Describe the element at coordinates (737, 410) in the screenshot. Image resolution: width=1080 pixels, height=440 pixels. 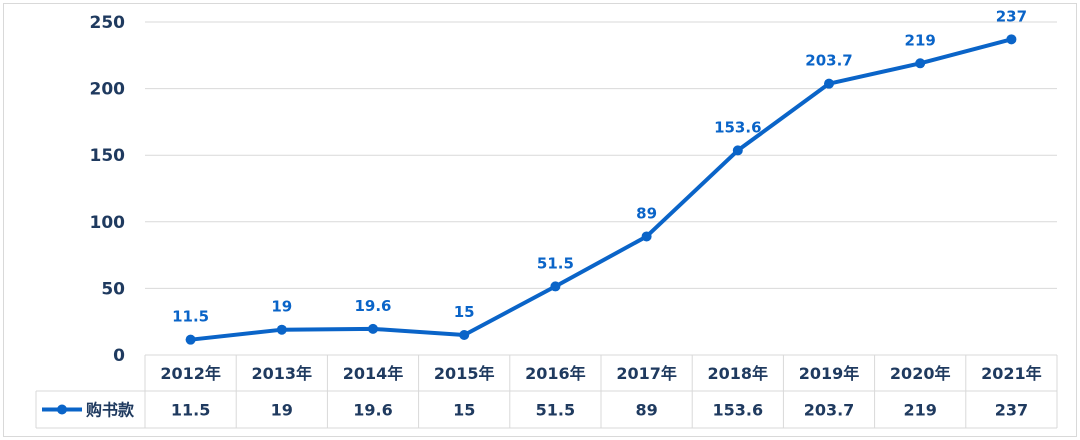
I see `table-value-cell: 153.6` at that location.